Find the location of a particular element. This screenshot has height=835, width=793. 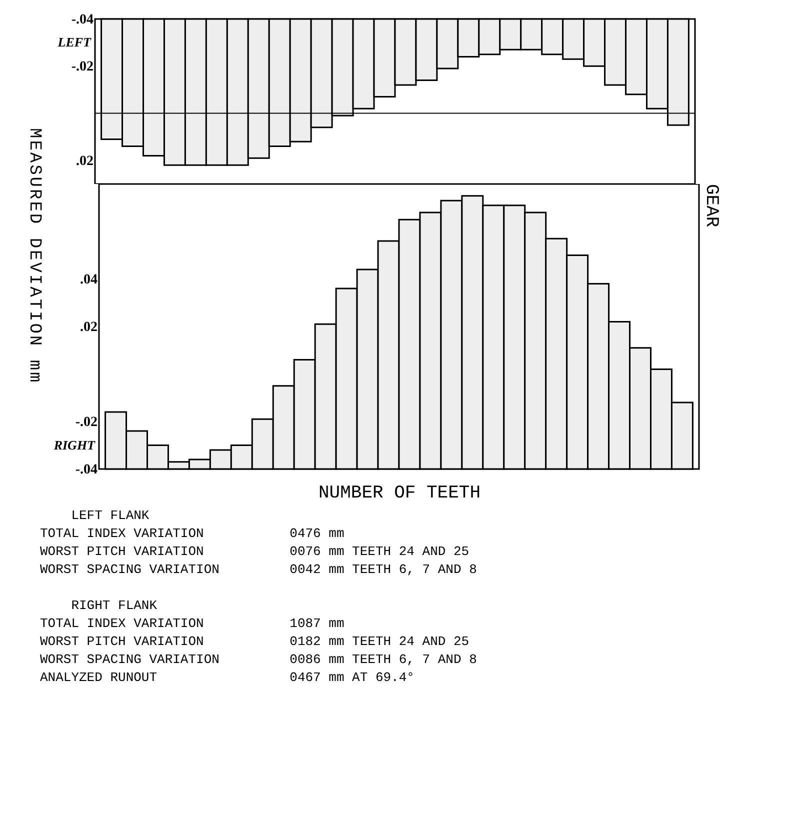

y-axis-title: MEASURED DEVIATION mm is located at coordinates (34, 257).